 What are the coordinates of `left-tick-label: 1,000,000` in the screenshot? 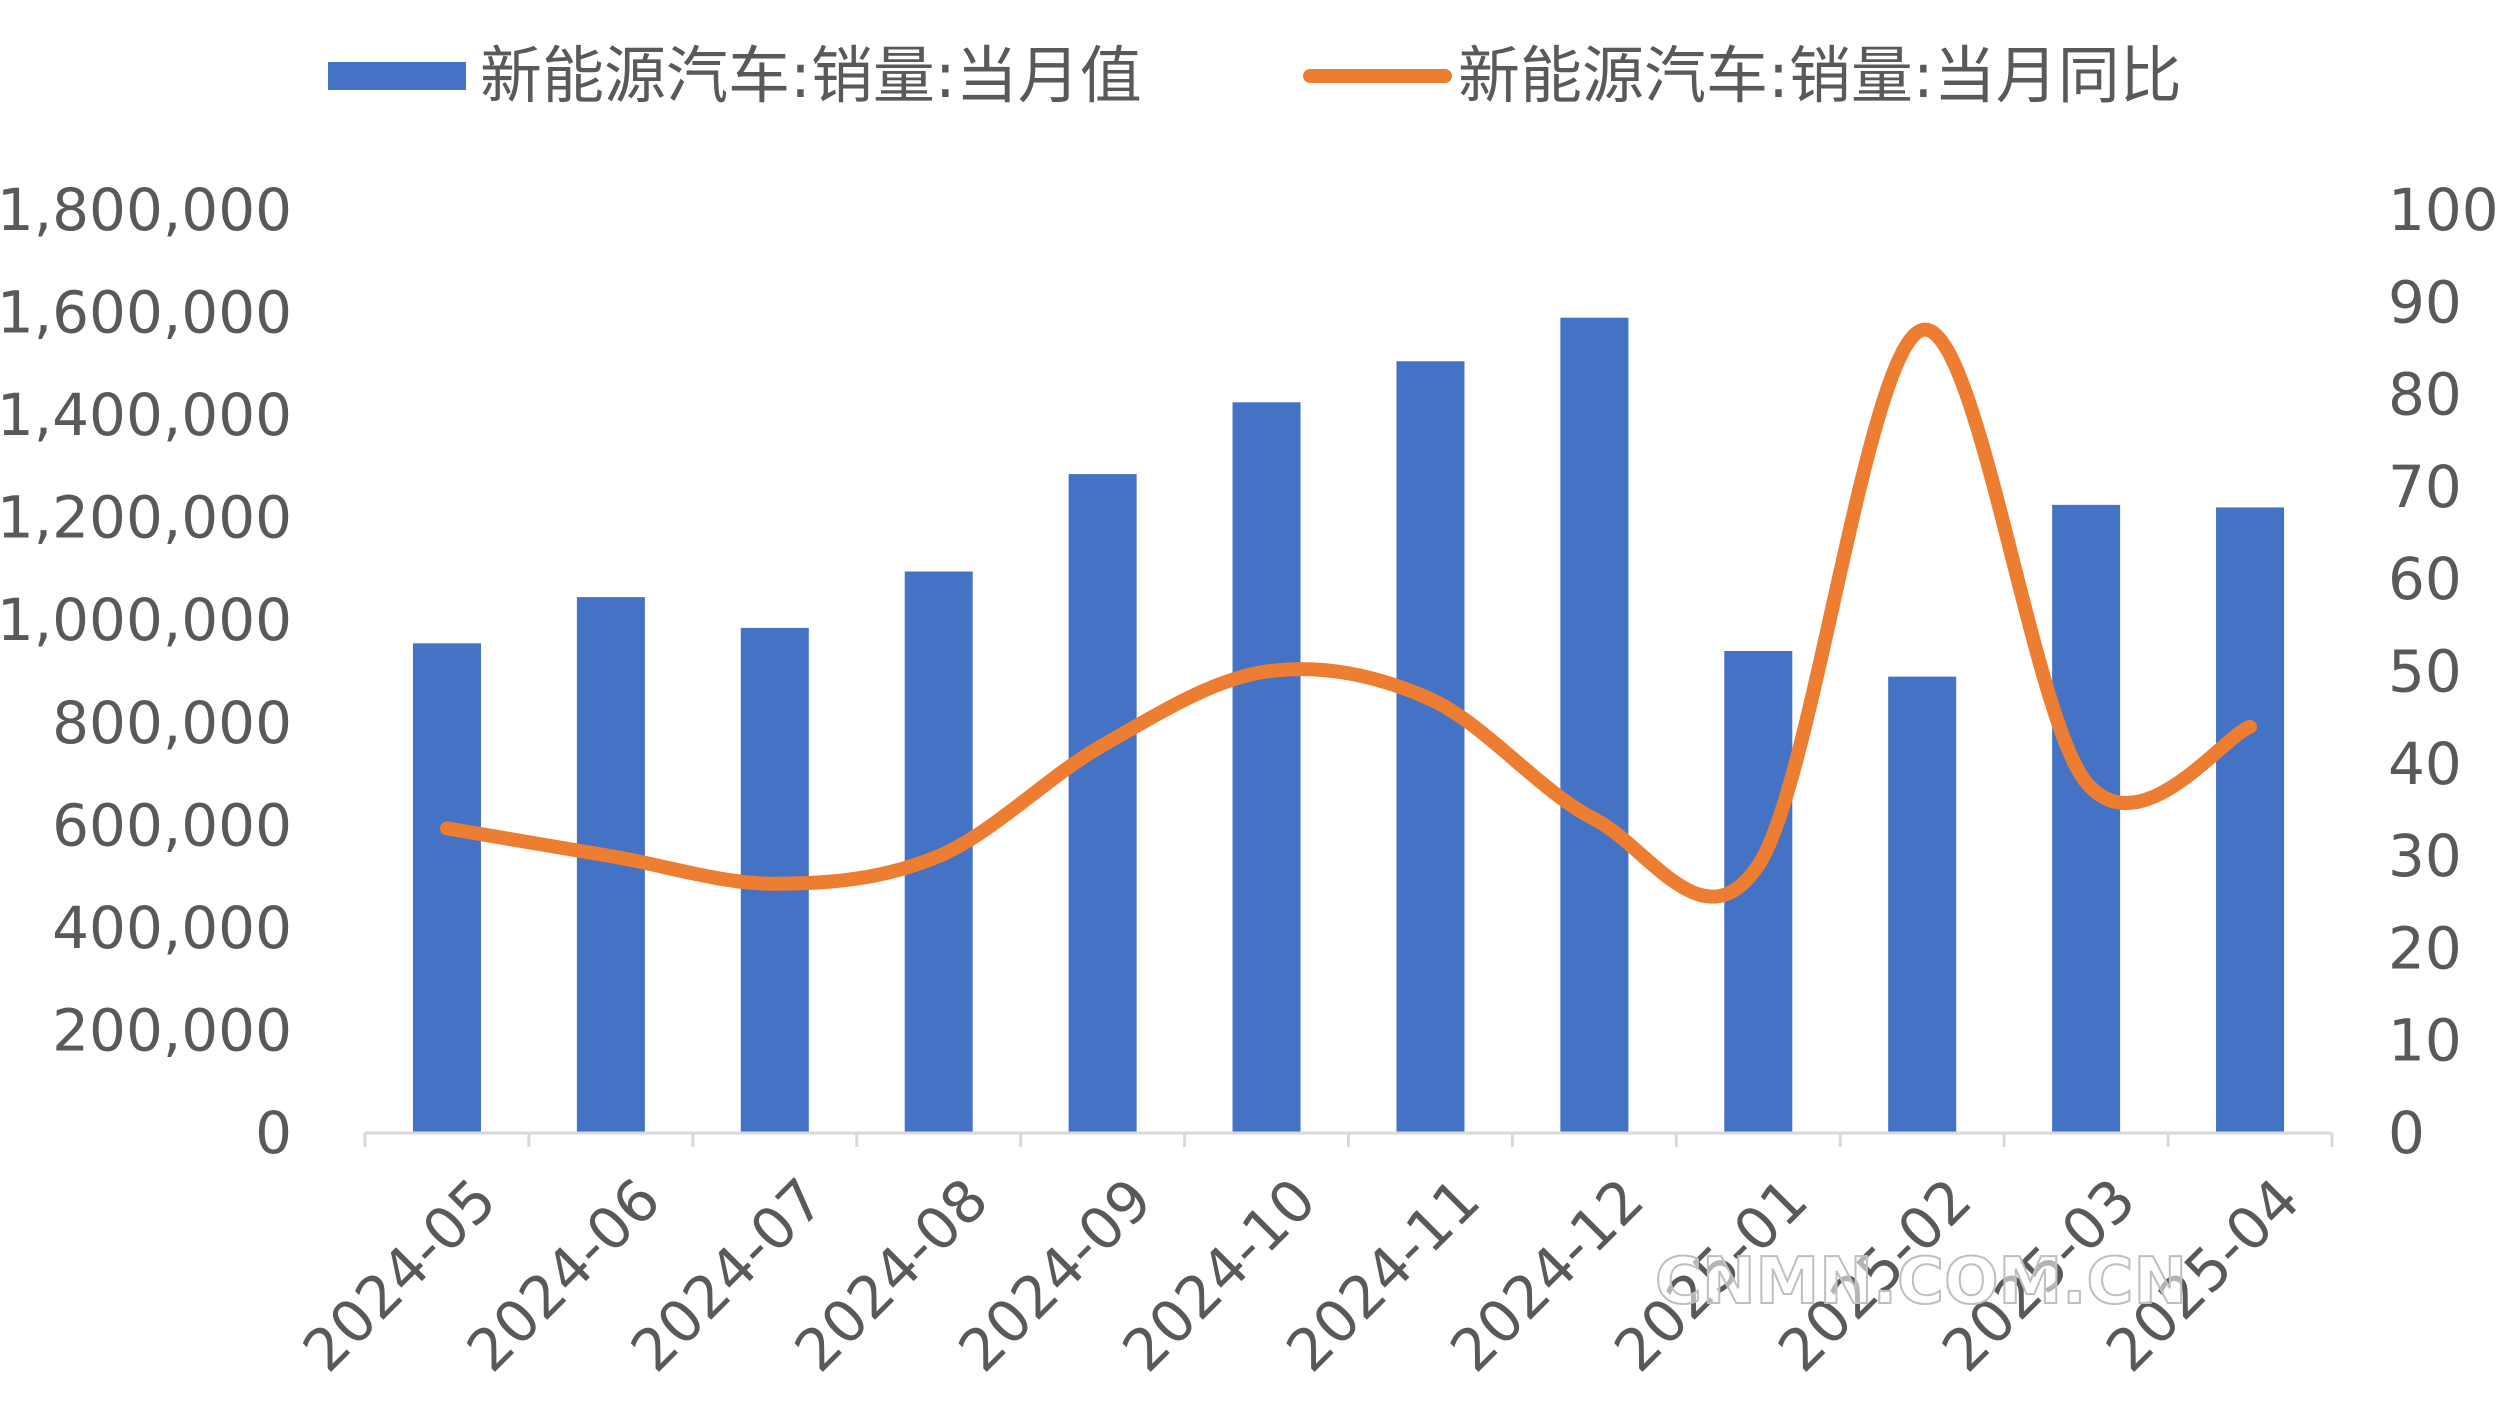 It's located at (146, 620).